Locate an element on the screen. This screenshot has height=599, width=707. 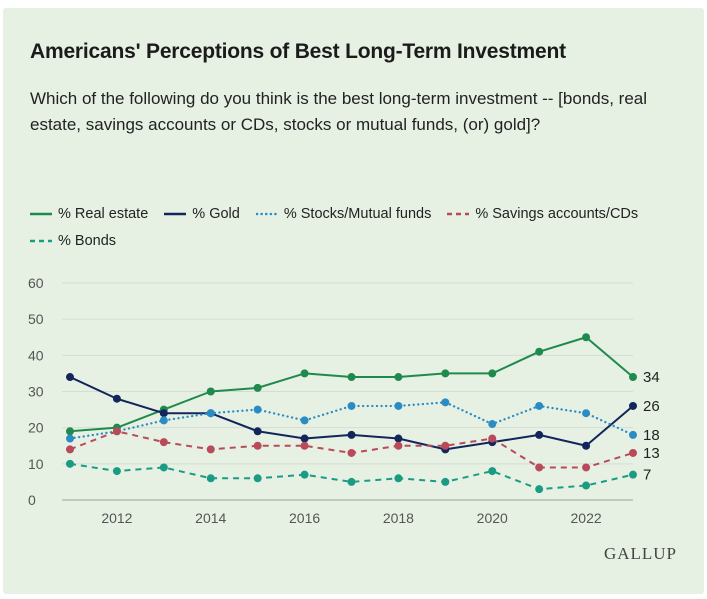
legend-label-bonds: % Bonds is located at coordinates (87, 240).